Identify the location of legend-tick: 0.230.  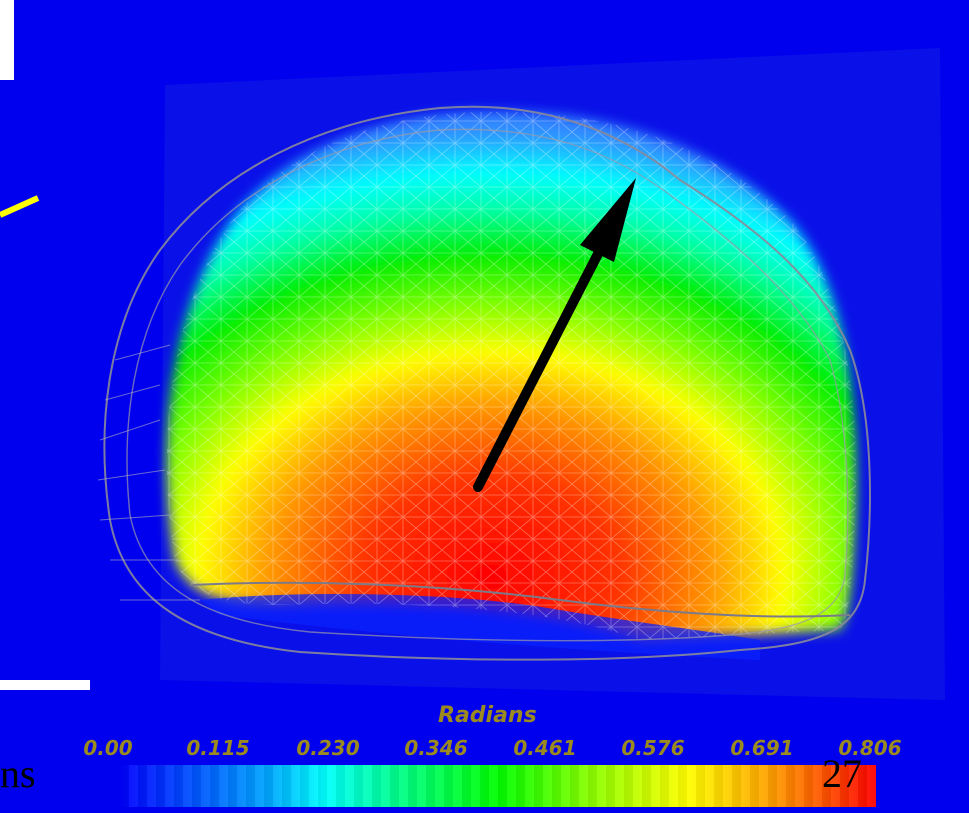
(328, 748).